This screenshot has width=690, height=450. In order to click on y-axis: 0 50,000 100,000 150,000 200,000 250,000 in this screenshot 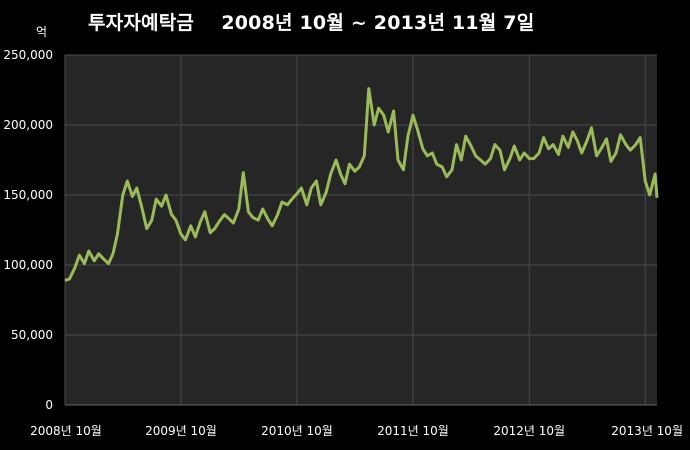, I will do `click(28, 230)`.